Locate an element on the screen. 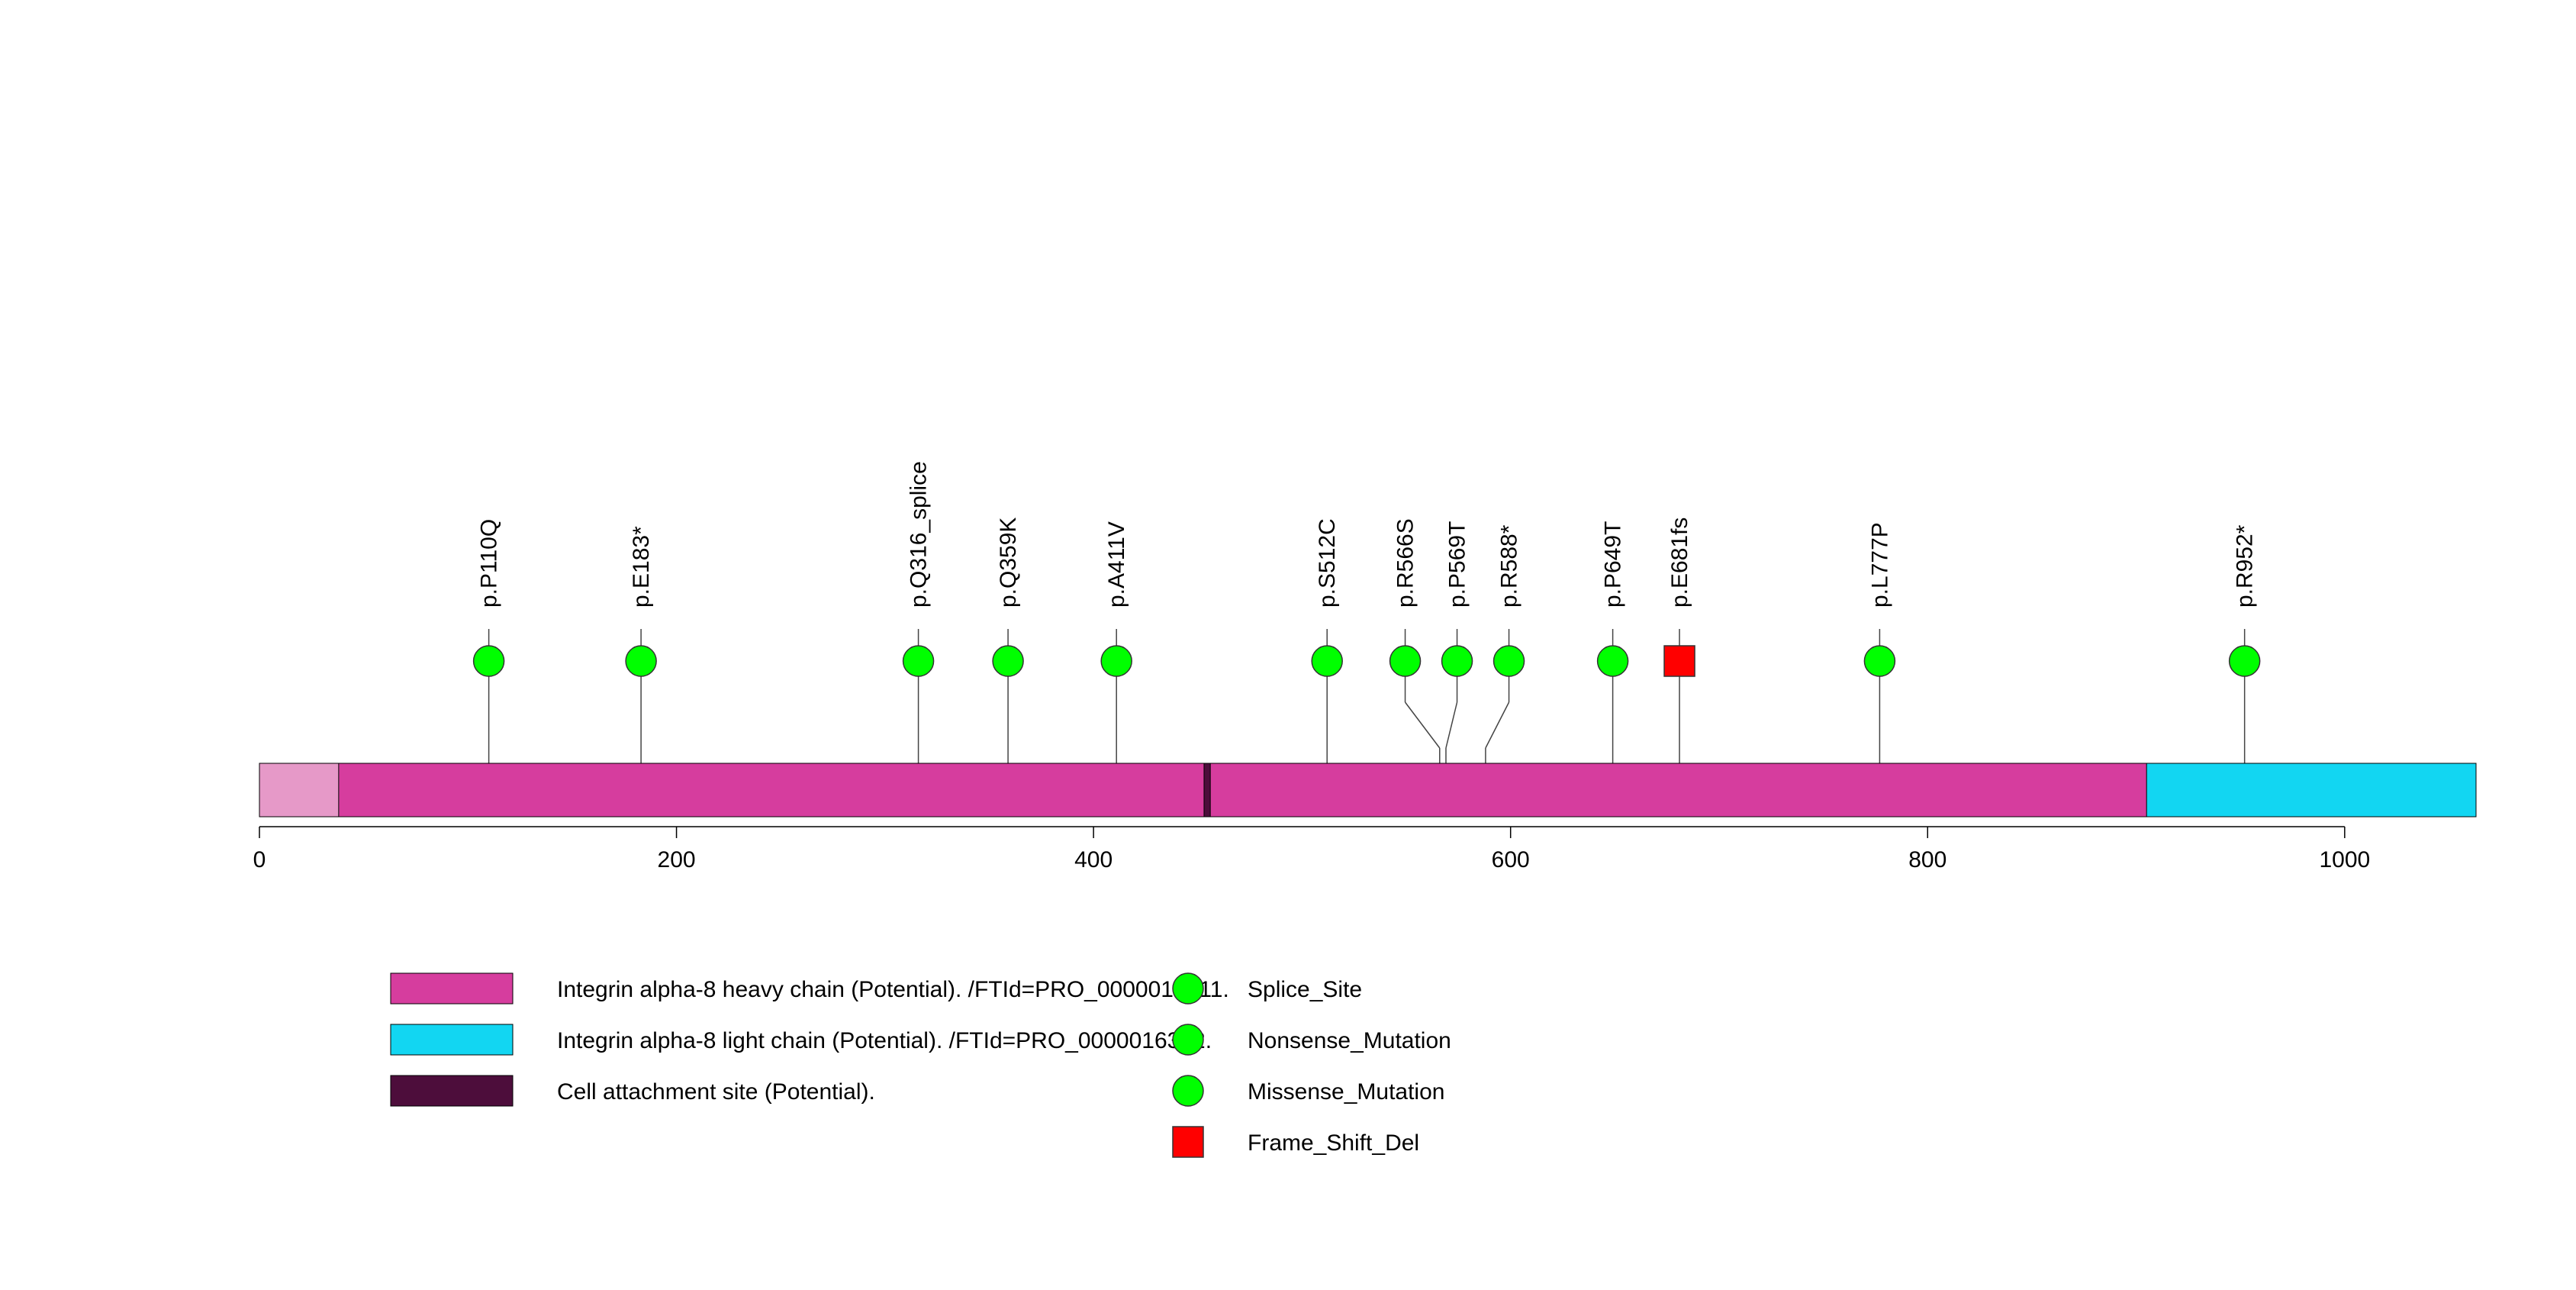 The width and height of the screenshot is (2576, 1290). mutation-label: p.P569T is located at coordinates (1457, 565).